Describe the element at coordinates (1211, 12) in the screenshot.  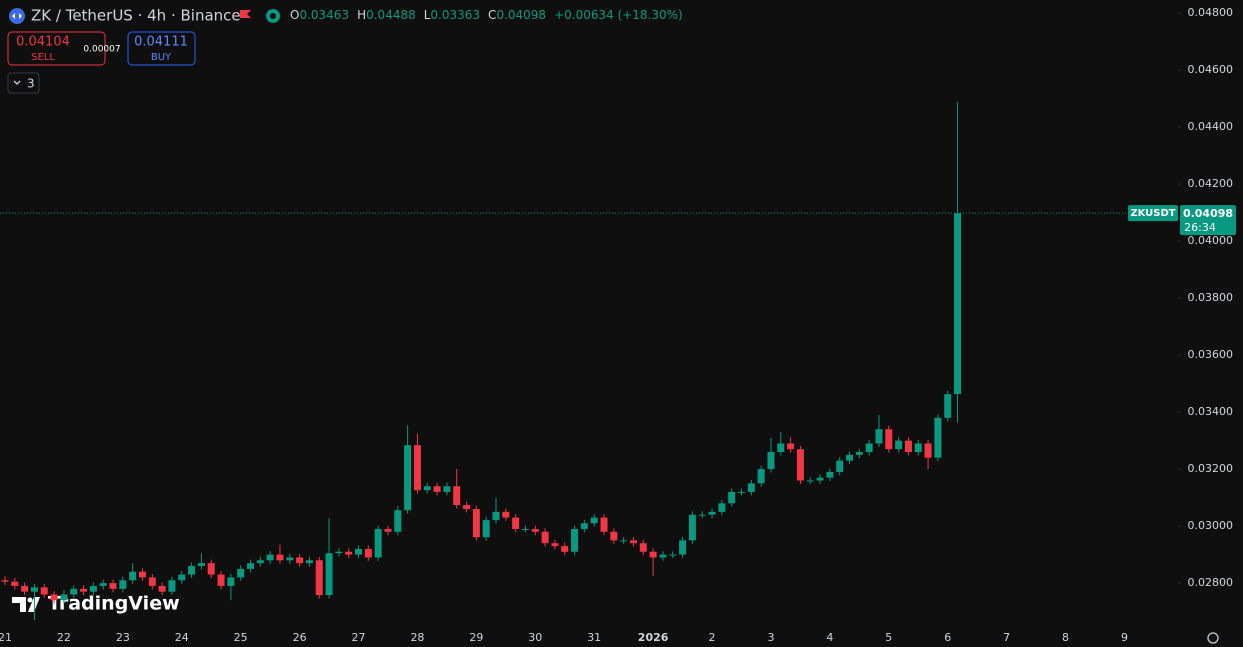
I see `y-tick-label: 0.04800` at that location.